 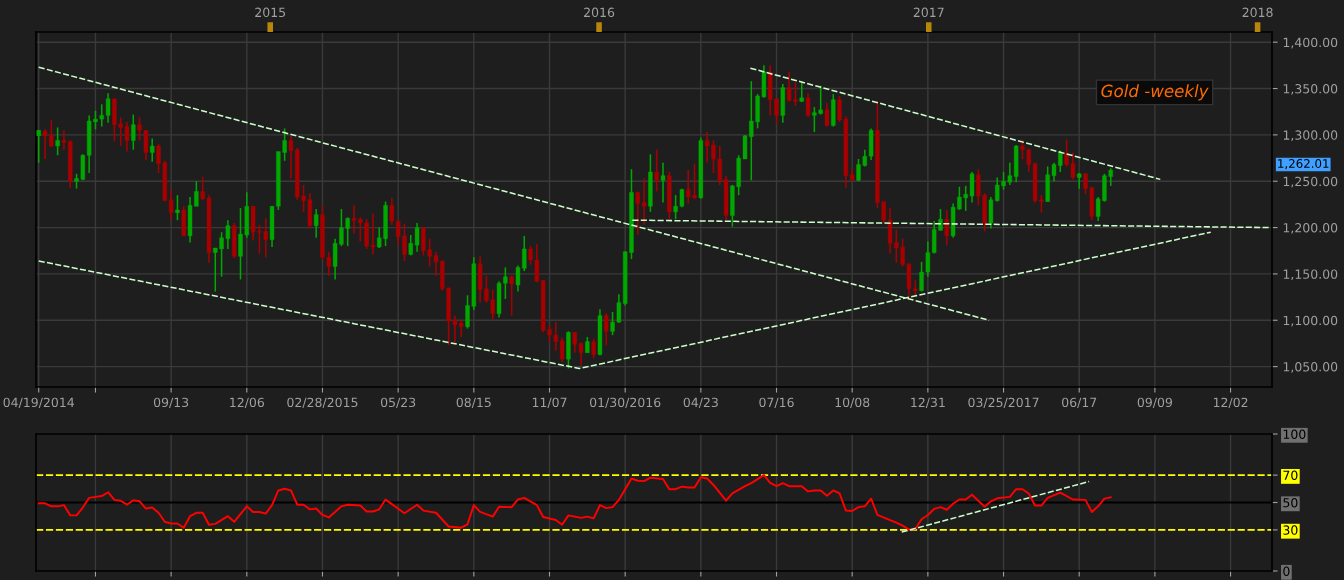 I want to click on x-tick-label: 12/06, so click(x=247, y=403).